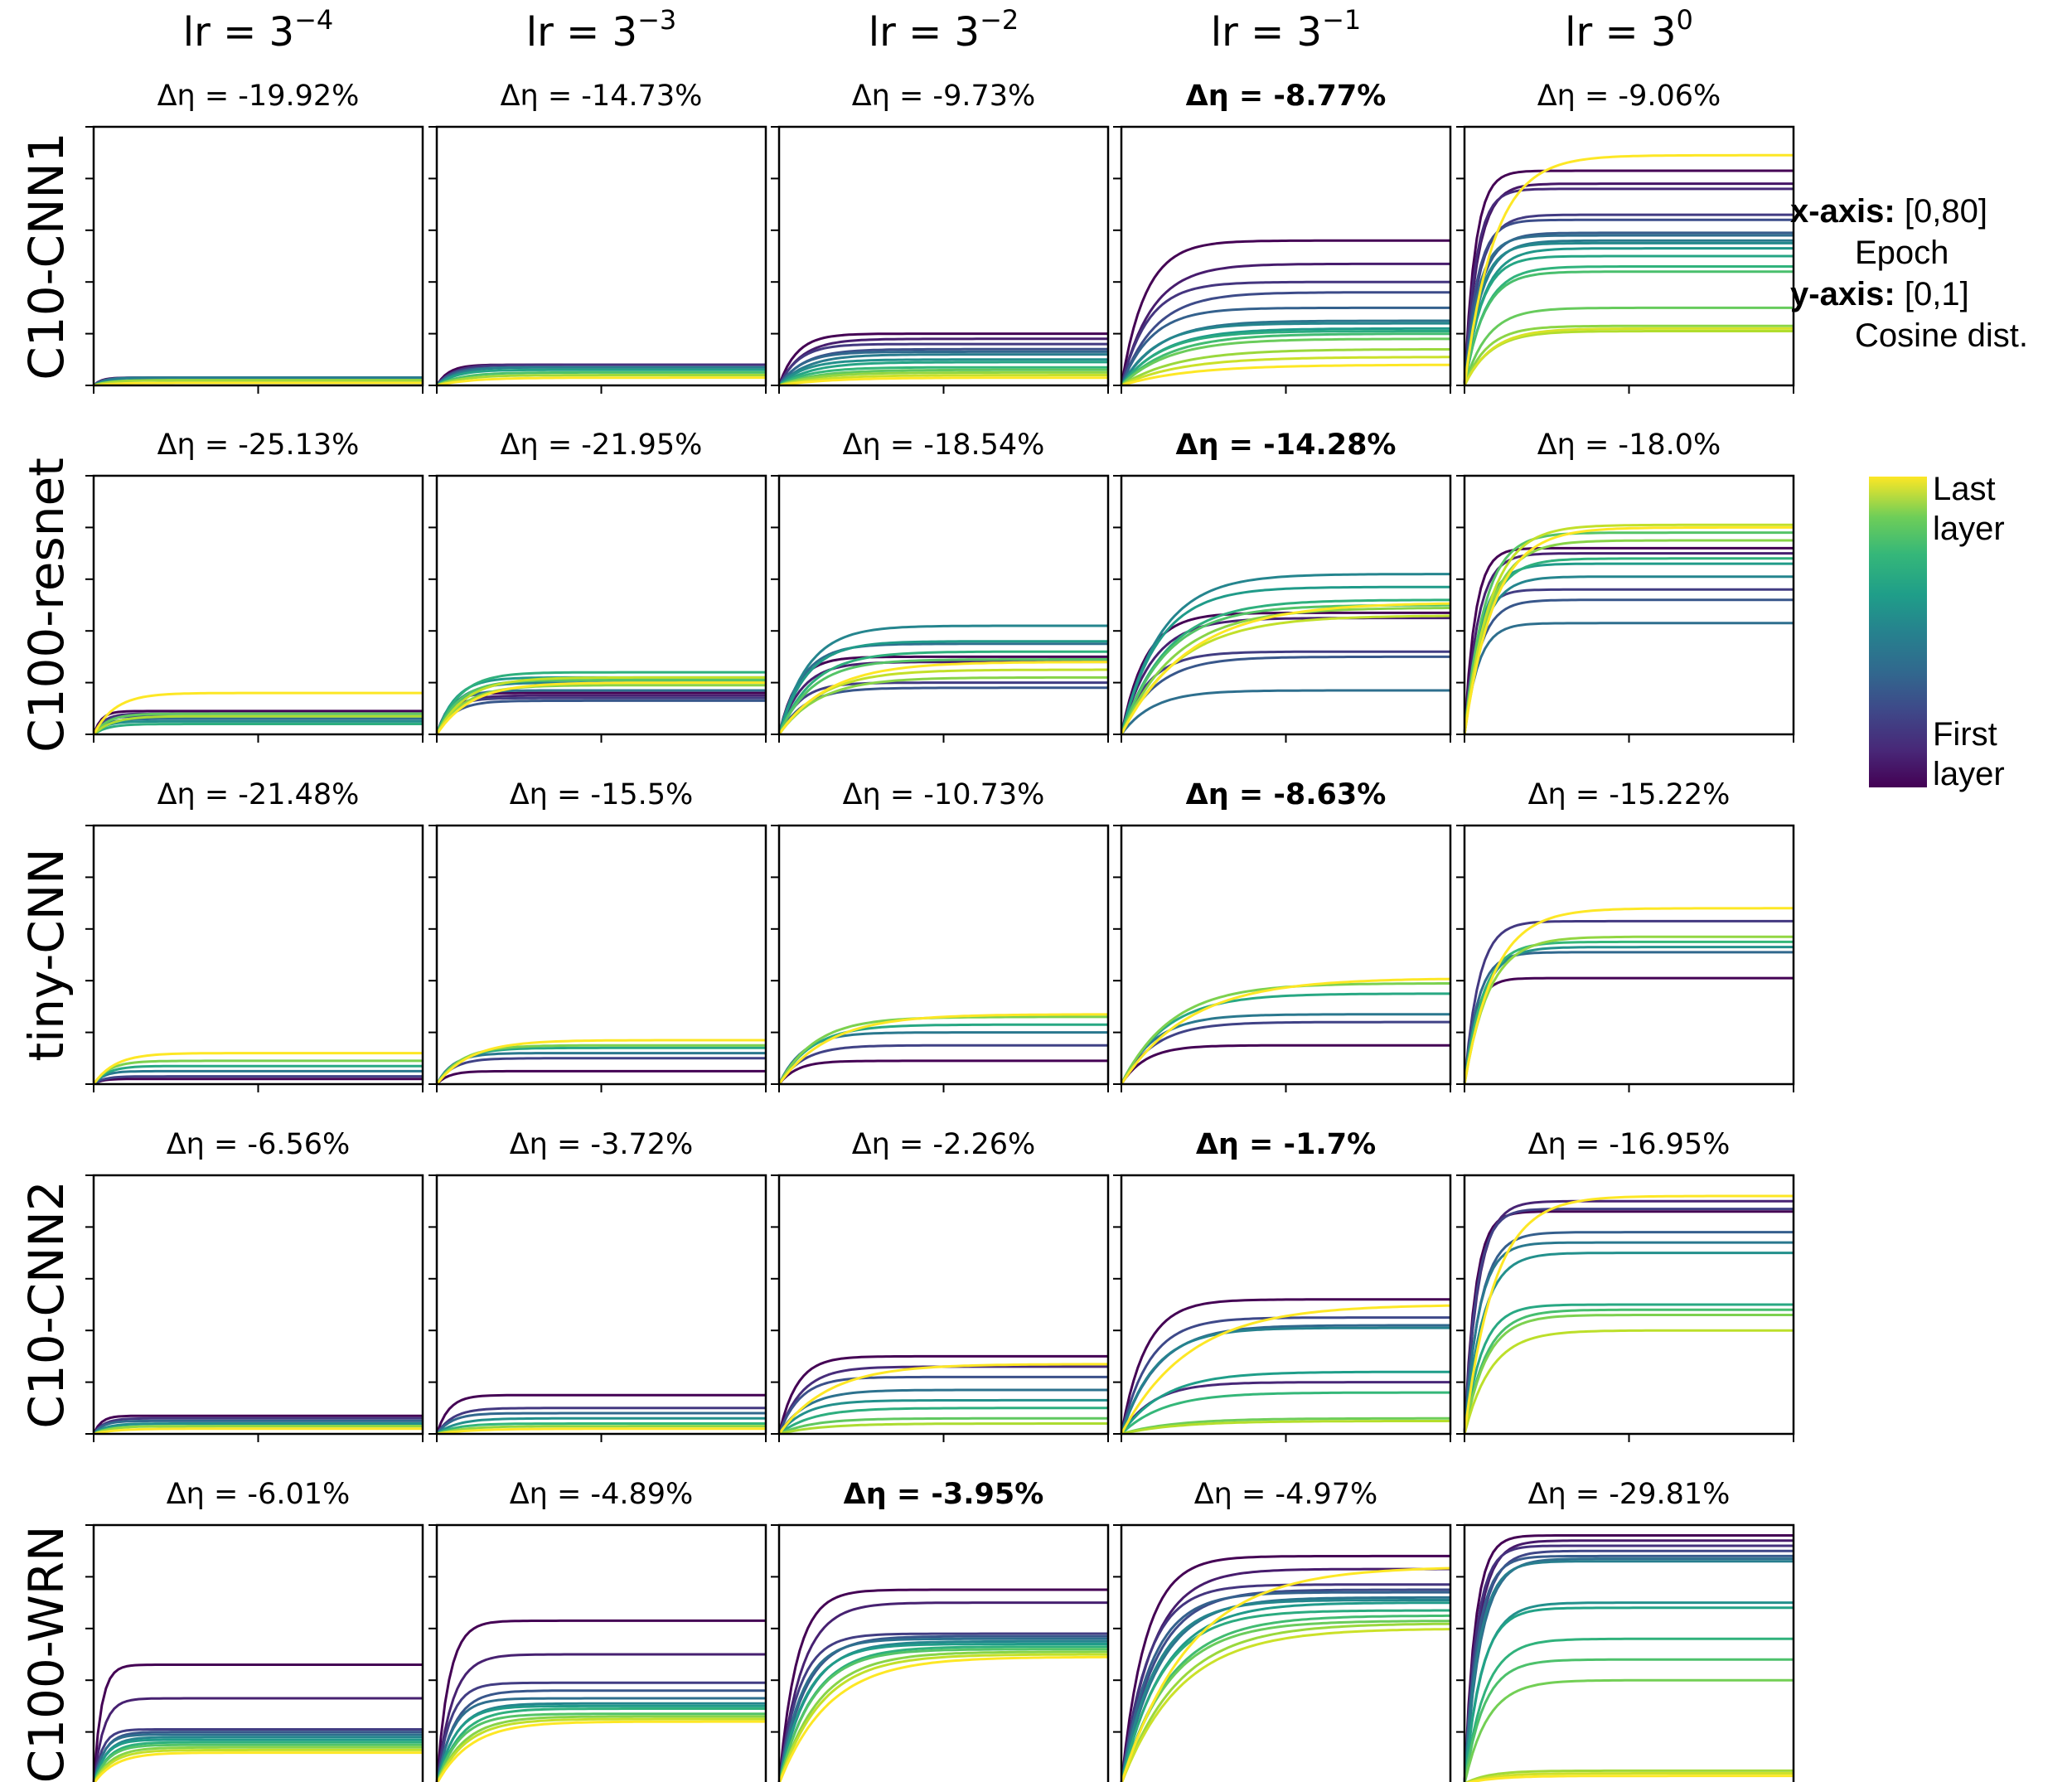 This screenshot has width=2072, height=1782. What do you see at coordinates (1286, 30) in the screenshot?
I see `column-header: lr = 3−1` at bounding box center [1286, 30].